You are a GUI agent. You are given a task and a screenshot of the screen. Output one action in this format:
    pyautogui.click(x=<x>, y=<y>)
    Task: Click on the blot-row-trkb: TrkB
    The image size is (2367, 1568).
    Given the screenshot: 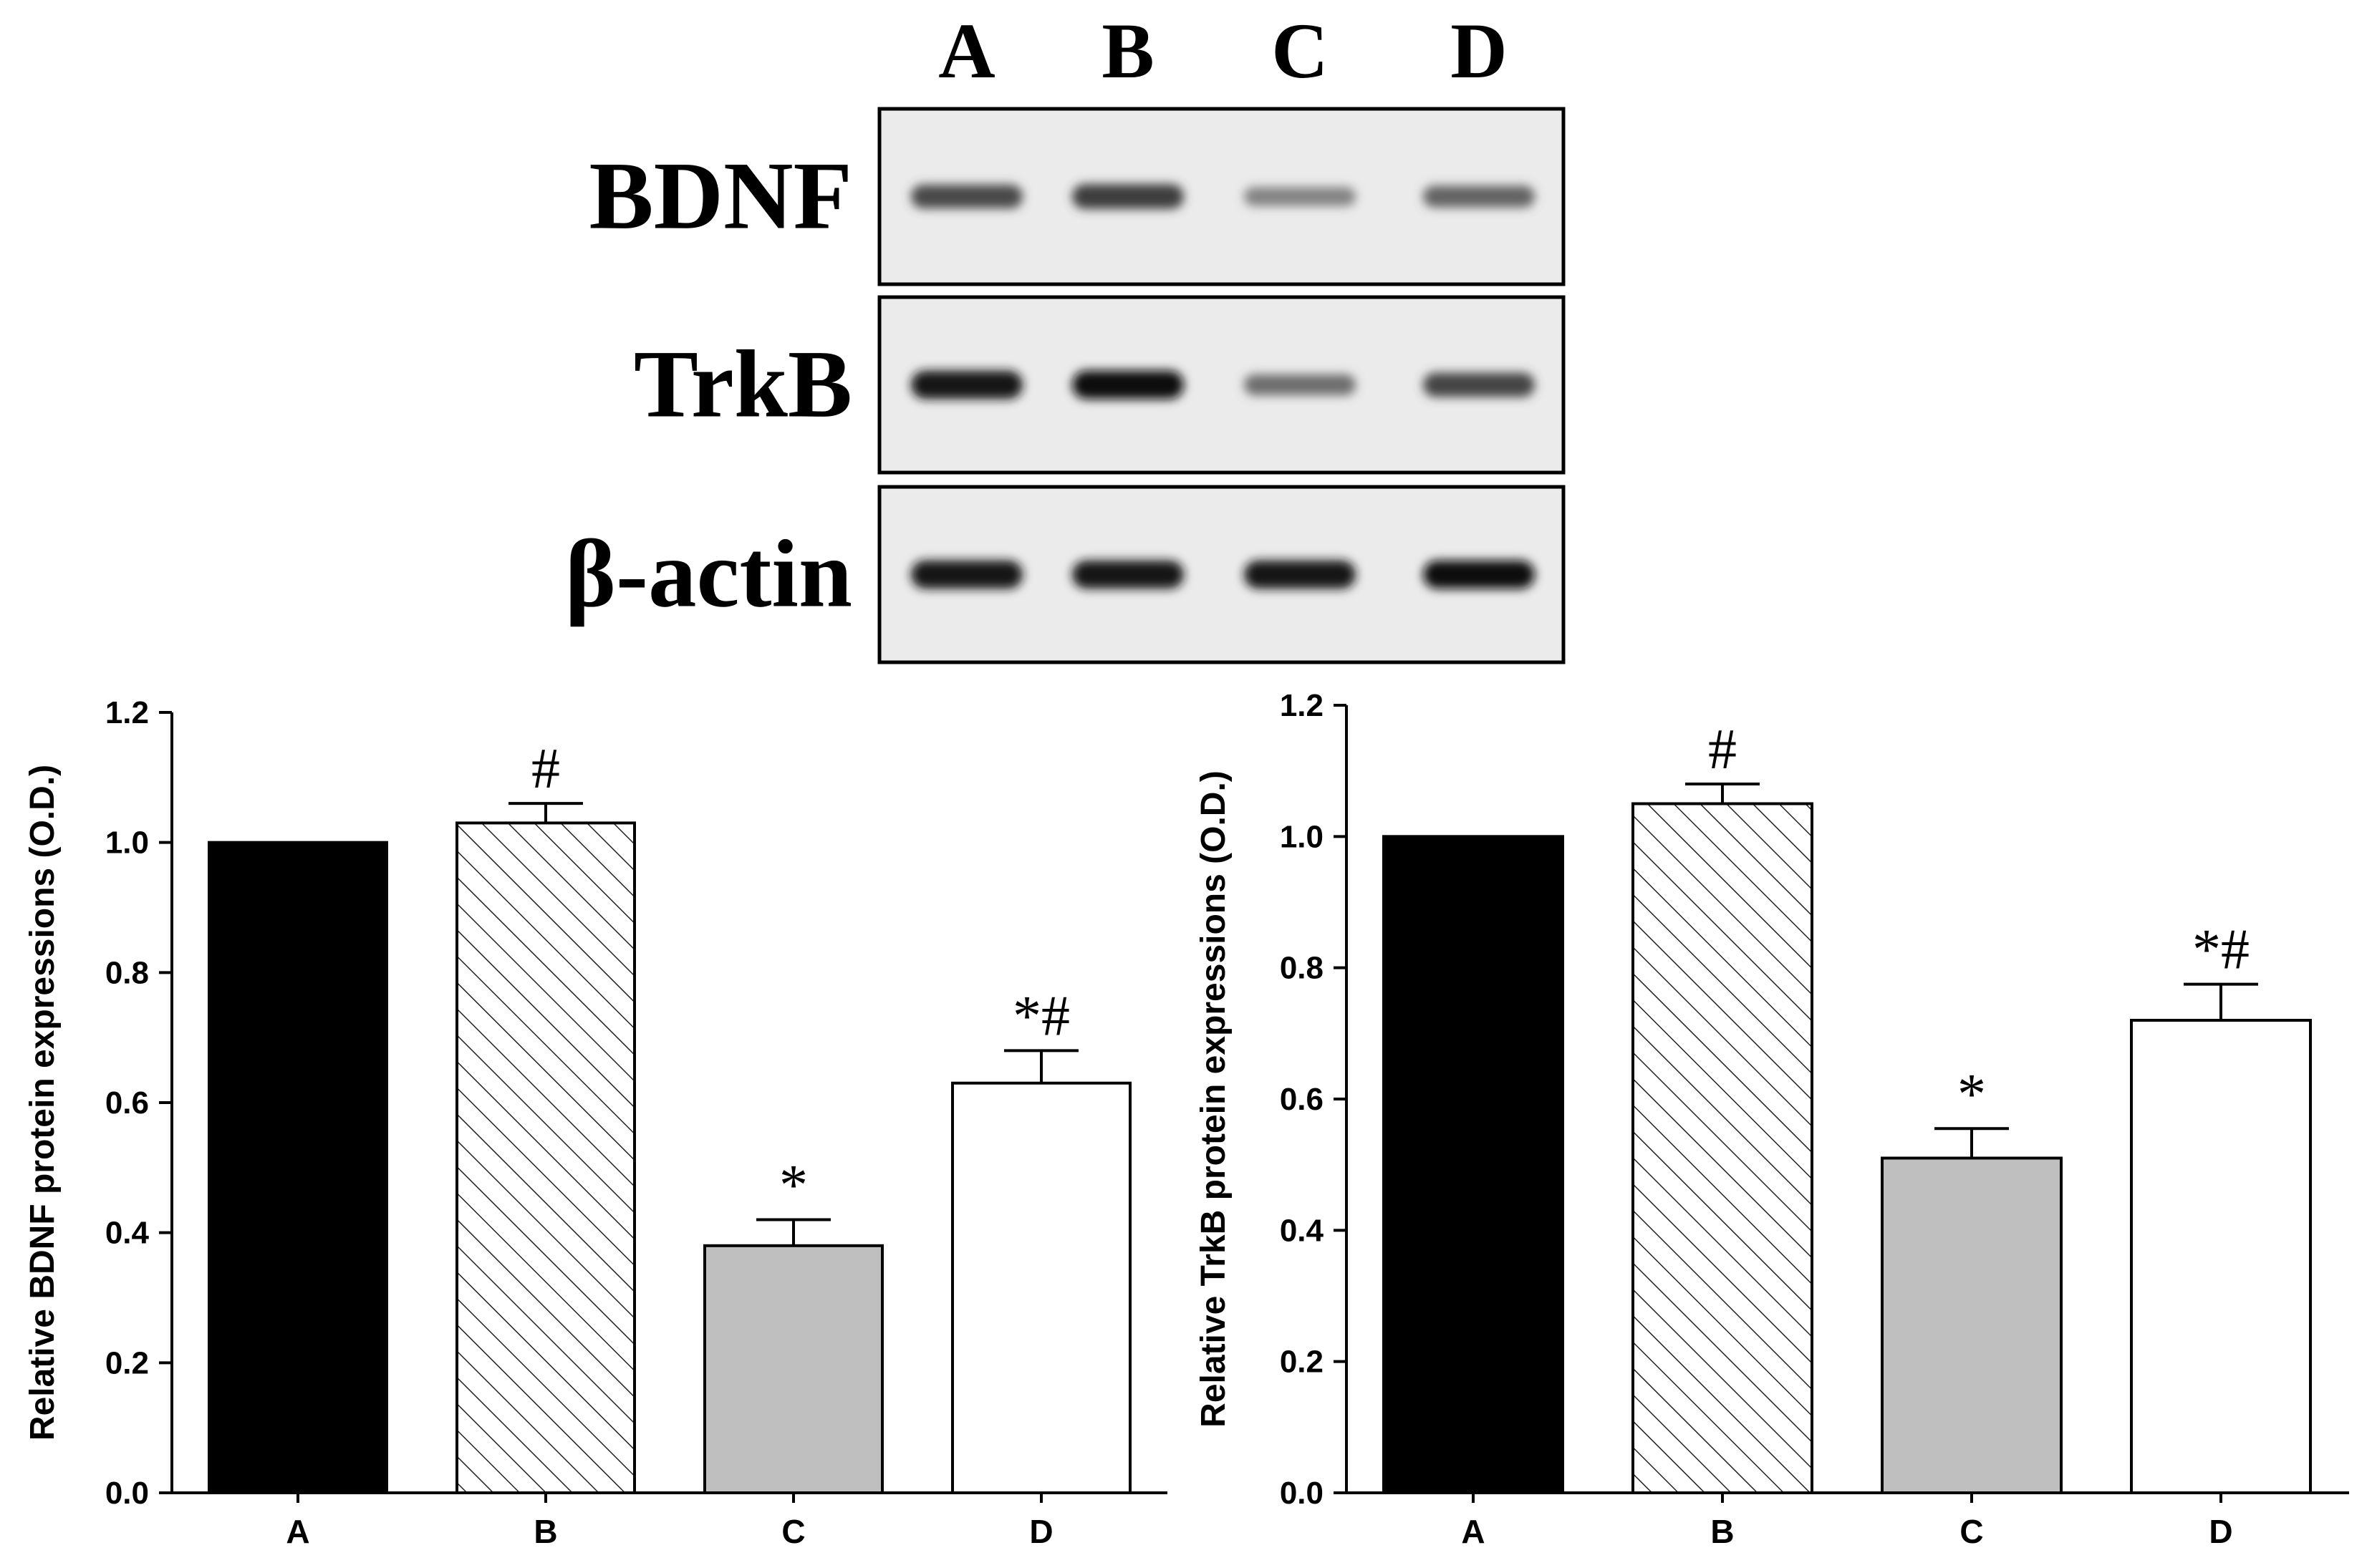 What is the action you would take?
    pyautogui.click(x=1100, y=385)
    